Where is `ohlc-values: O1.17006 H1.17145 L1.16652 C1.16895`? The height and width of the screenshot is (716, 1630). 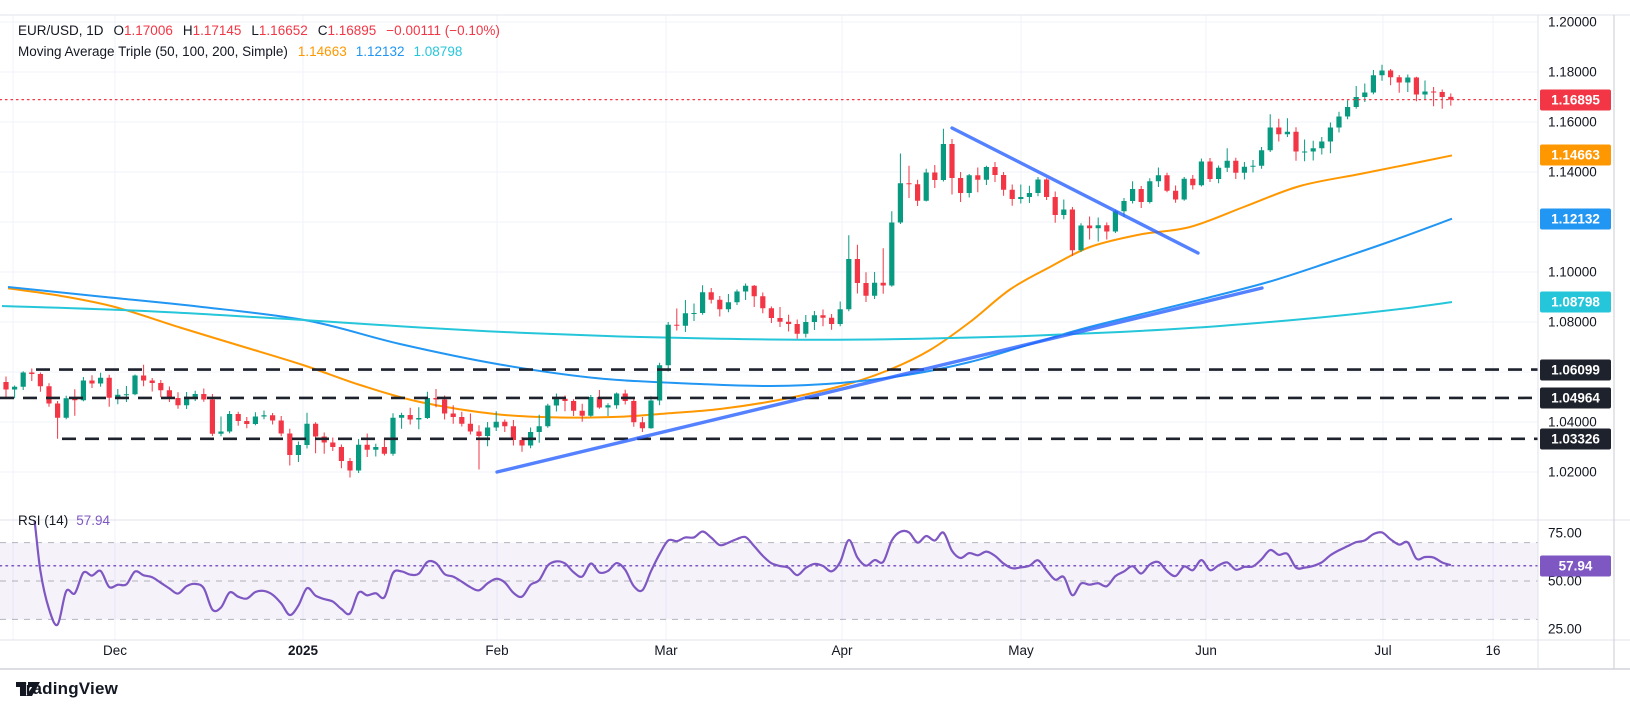 ohlc-values: O1.17006 H1.17145 L1.16652 C1.16895 is located at coordinates (245, 30).